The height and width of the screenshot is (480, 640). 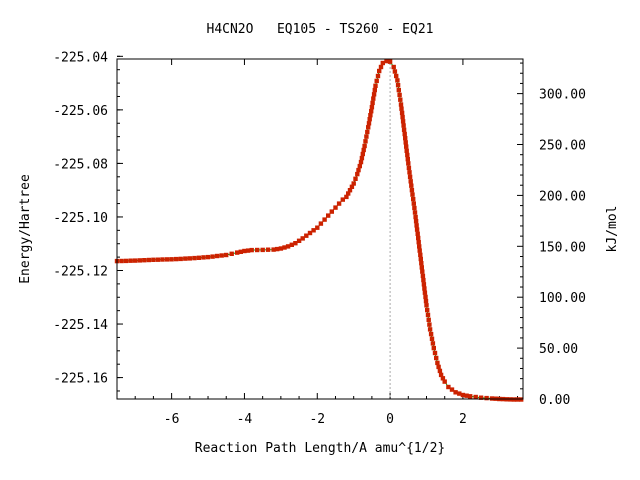 What do you see at coordinates (554, 400) in the screenshot?
I see `y2-tick-label: 0.00` at bounding box center [554, 400].